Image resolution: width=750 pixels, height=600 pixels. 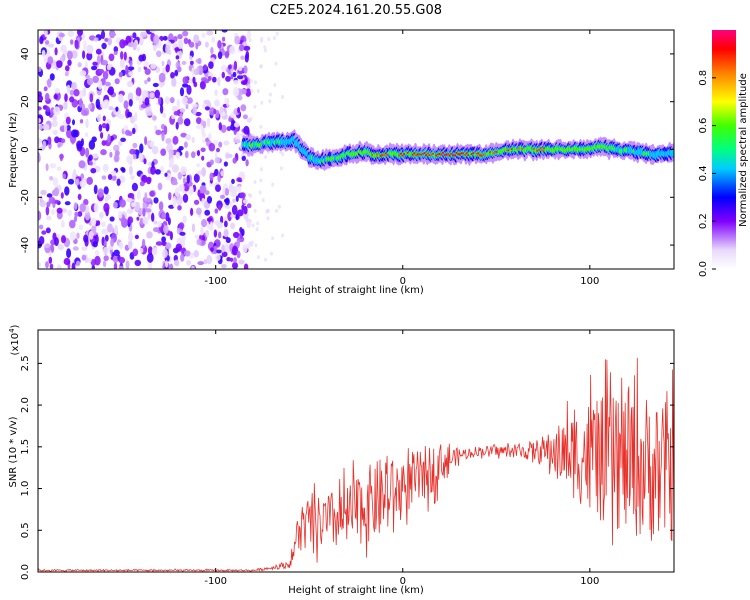 I want to click on spectrogram-x-label: Height of straight line (km), so click(x=356, y=290).